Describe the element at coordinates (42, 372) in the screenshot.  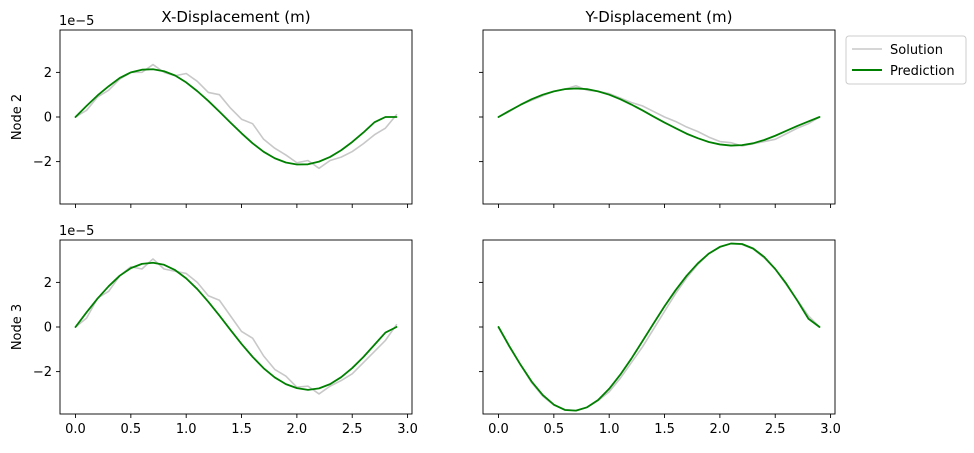
I see `node3-x-ytick-label: −2` at that location.